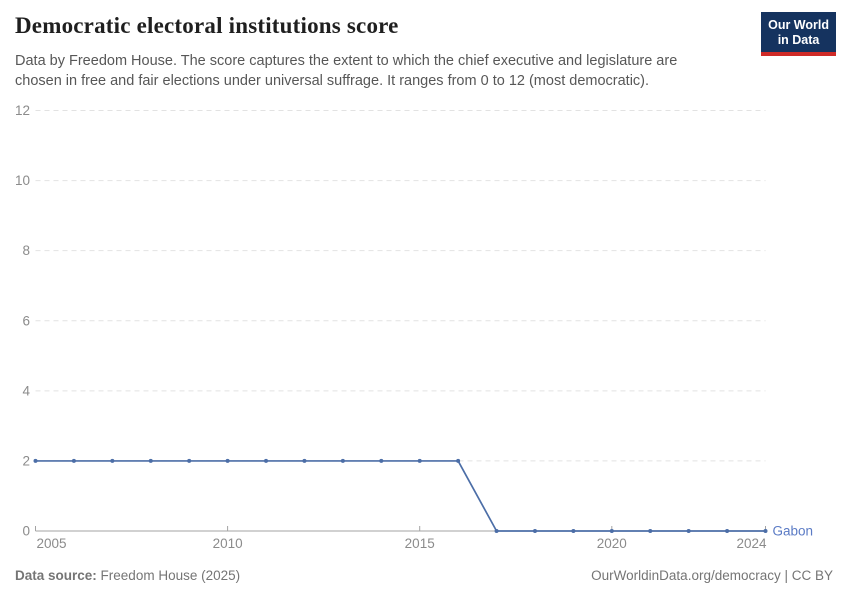 The height and width of the screenshot is (600, 850). What do you see at coordinates (52, 543) in the screenshot?
I see `x-tick-label-2005: 2005` at bounding box center [52, 543].